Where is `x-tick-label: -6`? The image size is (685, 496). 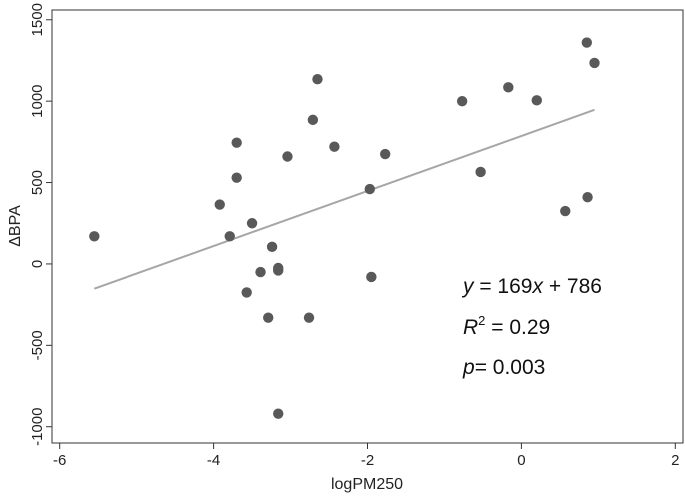
x-tick-label: -6 is located at coordinates (59, 460).